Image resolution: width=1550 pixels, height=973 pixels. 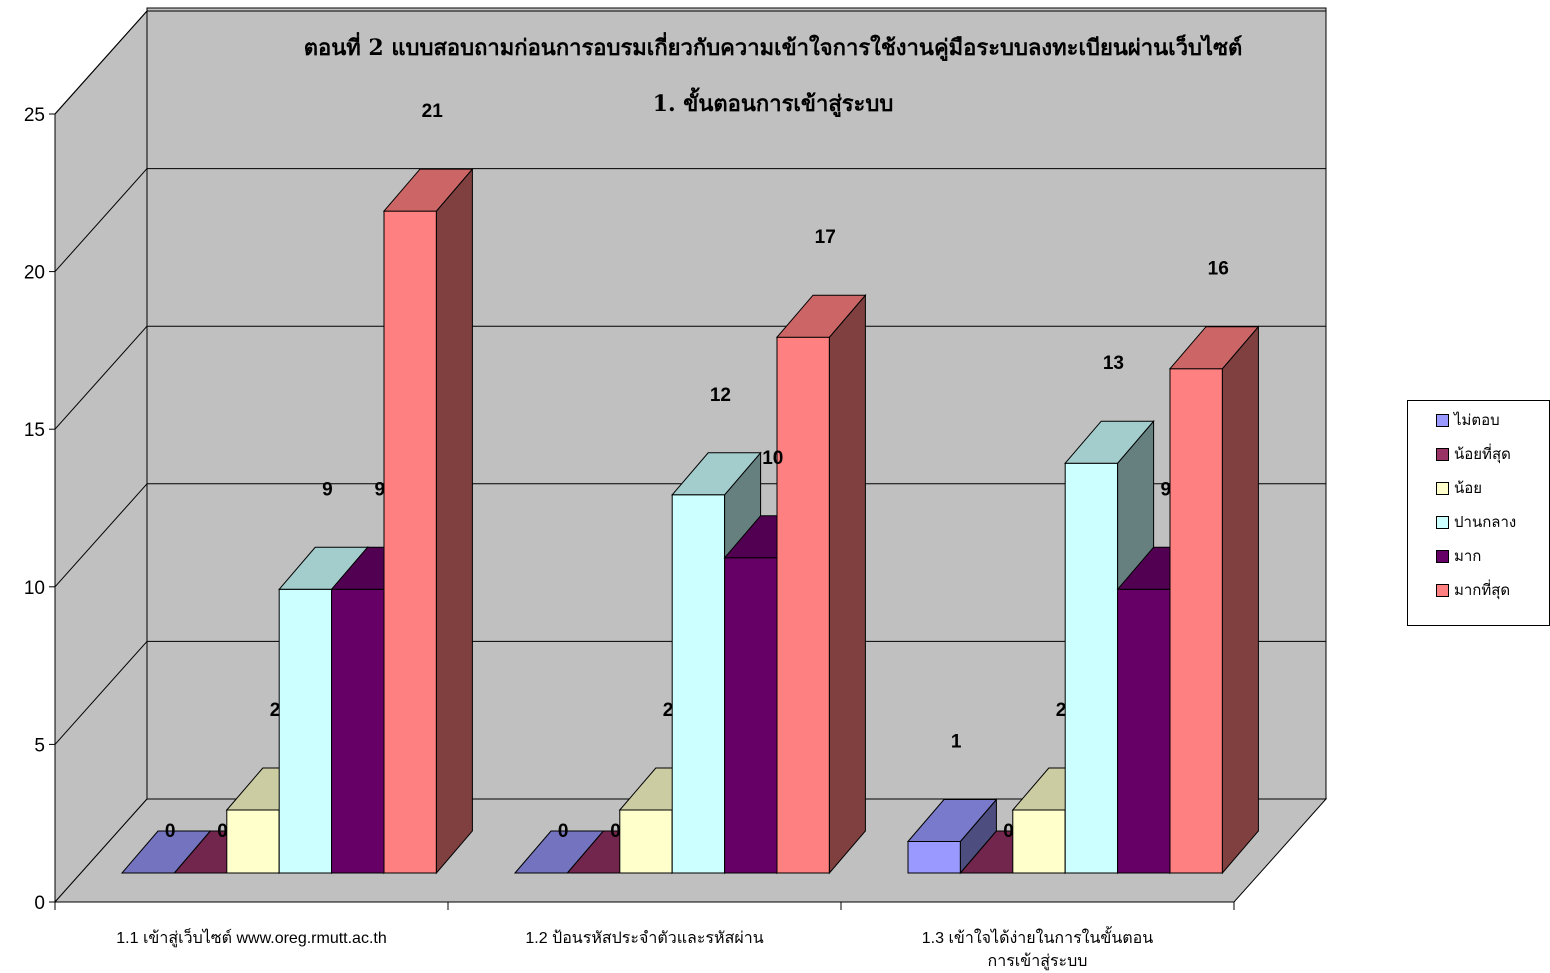 I want to click on data-label: 16, so click(x=1218, y=269).